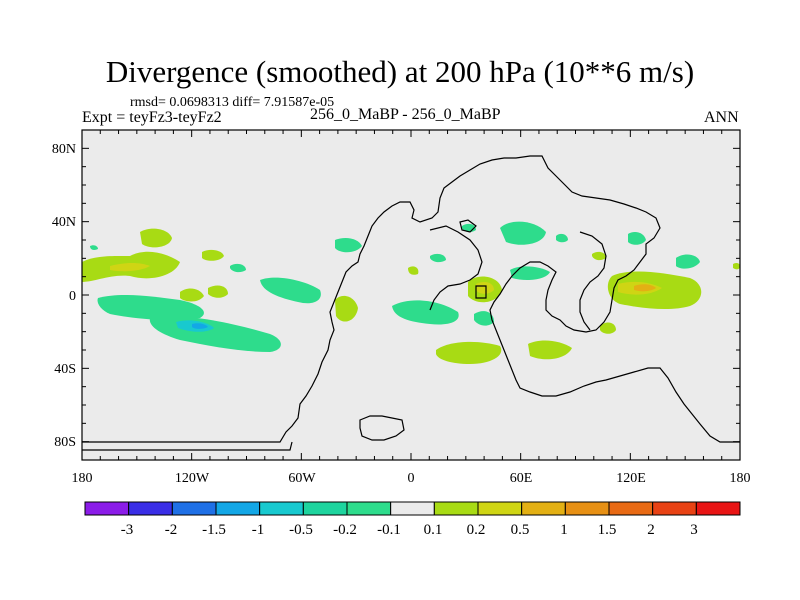  What do you see at coordinates (64, 222) in the screenshot?
I see `lat-label: 40N` at bounding box center [64, 222].